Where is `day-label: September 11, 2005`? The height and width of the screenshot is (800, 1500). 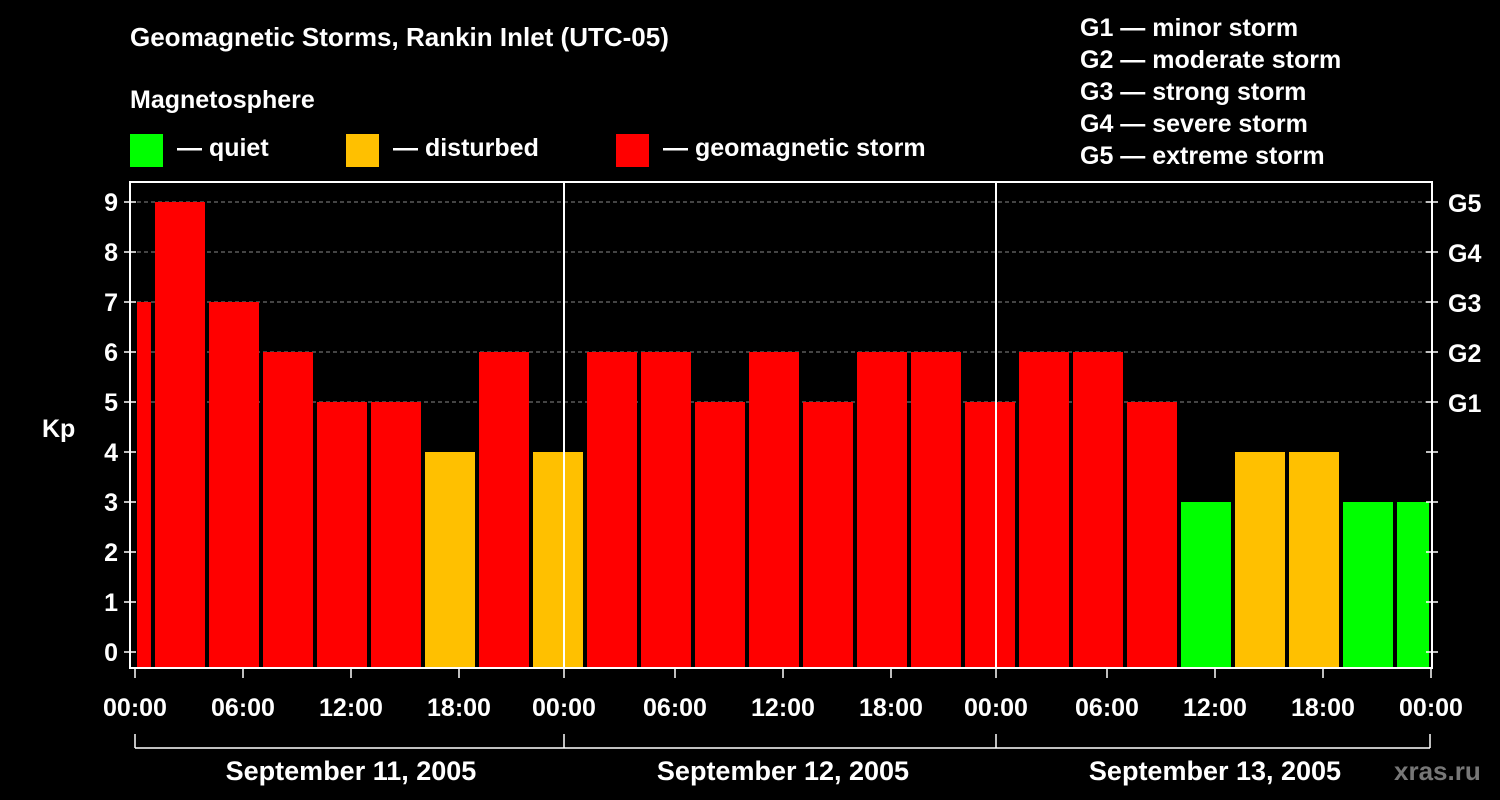 day-label: September 11, 2005 is located at coordinates (351, 771).